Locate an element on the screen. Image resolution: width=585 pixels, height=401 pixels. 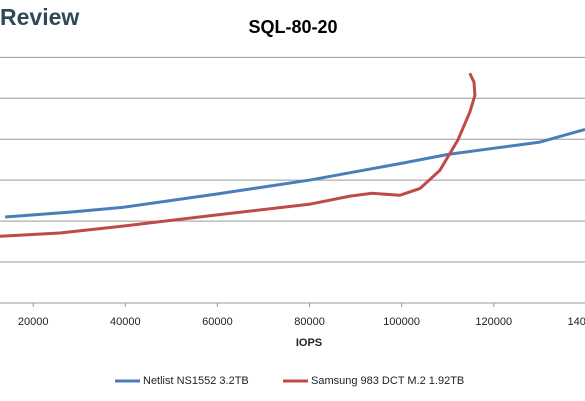
brand-logo: Review is located at coordinates (39, 17).